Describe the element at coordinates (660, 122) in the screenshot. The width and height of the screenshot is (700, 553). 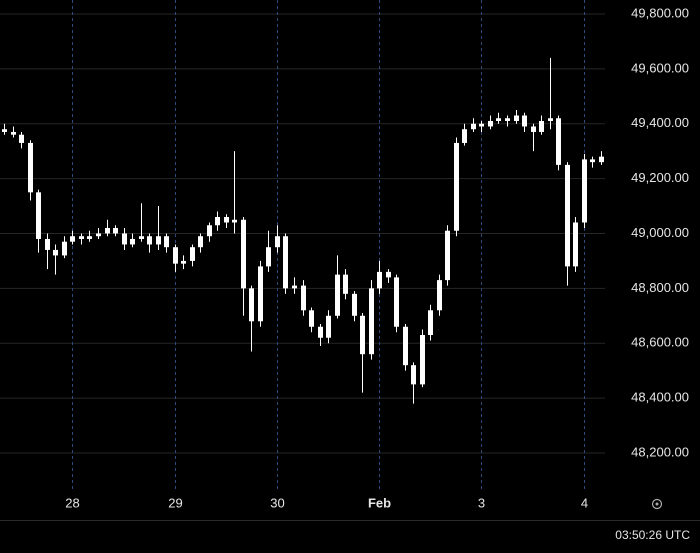
I see `y-tick-label: 49,400.00` at that location.